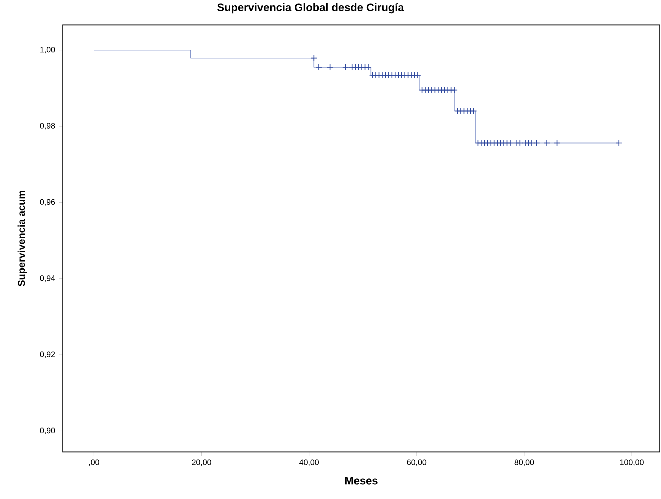 The image size is (661, 499). I want to click on y-axis-title: Supervivencia acum, so click(23, 238).